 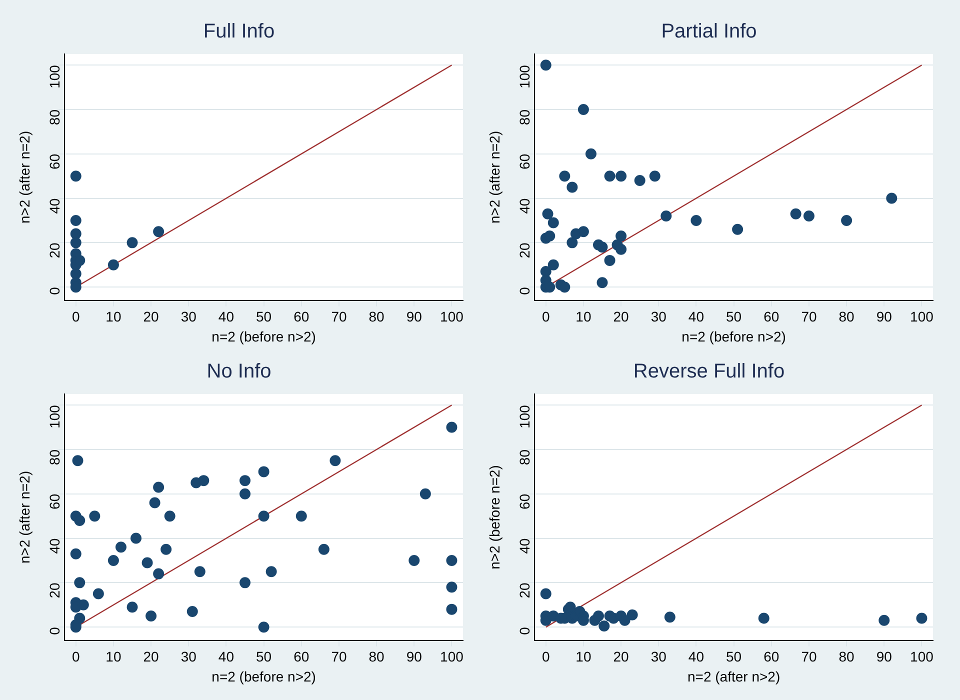 What do you see at coordinates (239, 371) in the screenshot?
I see `chart-title: No Info` at bounding box center [239, 371].